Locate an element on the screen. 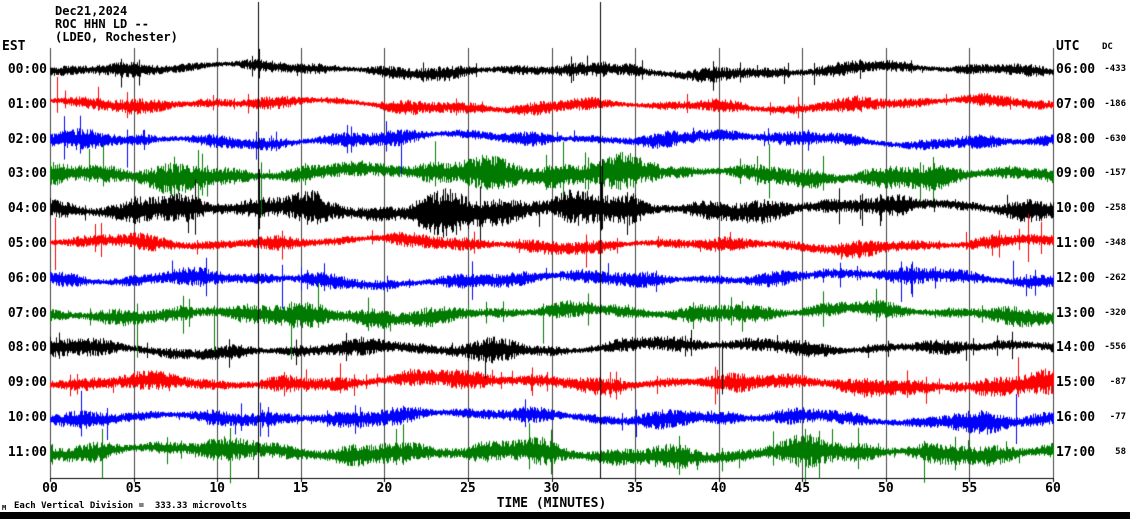 The height and width of the screenshot is (519, 1130). dc-offset-value: -186 is located at coordinates (1115, 103).